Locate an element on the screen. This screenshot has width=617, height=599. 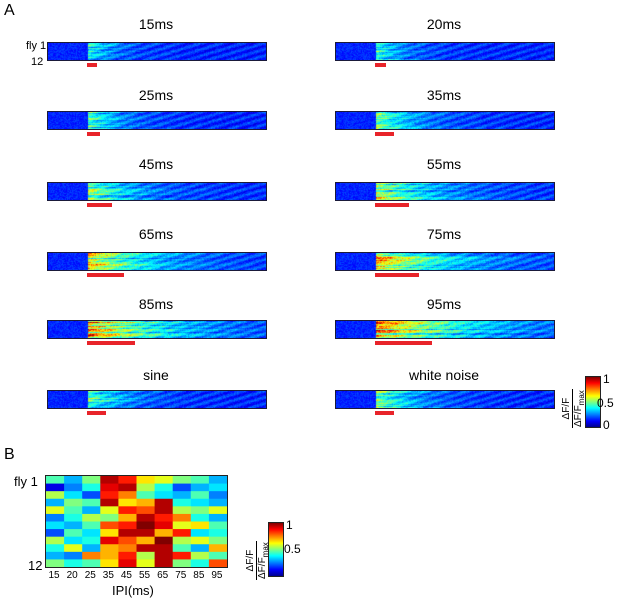
panel-a-colorbar-title: ΔF/F ΔF/Fmax is located at coordinates (573, 408).